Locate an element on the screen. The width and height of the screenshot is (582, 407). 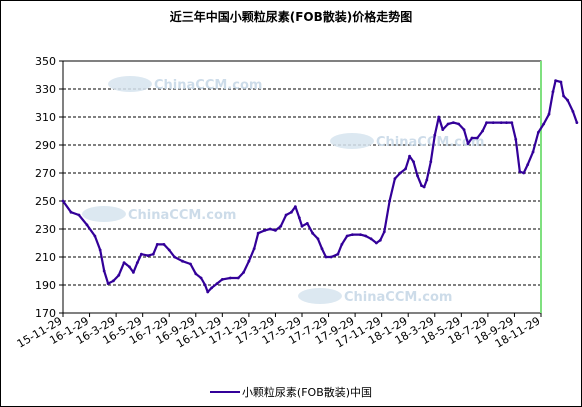
y-tick-label: 330 is located at coordinates (45, 89).